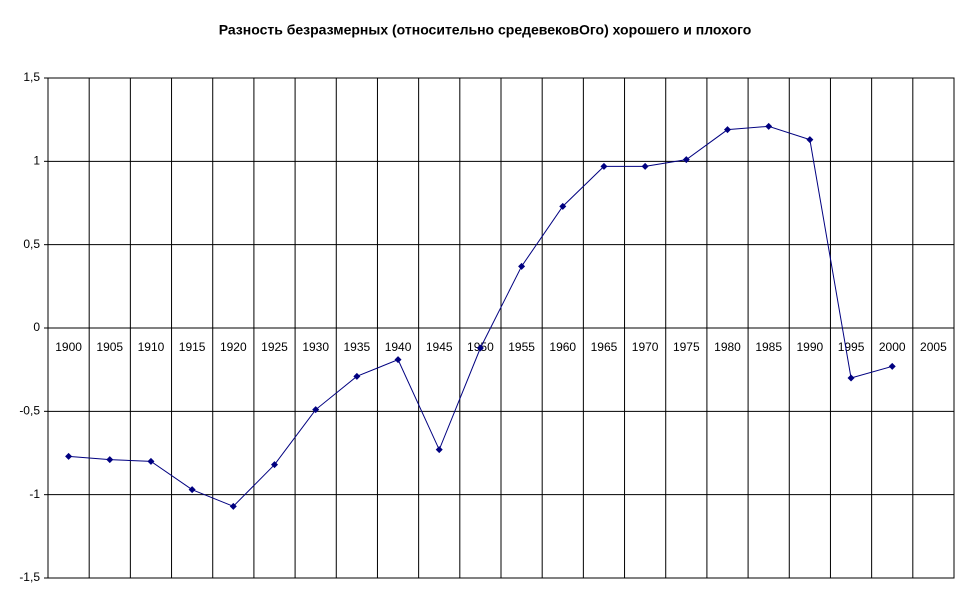 This screenshot has height=604, width=970. I want to click on x-tick-label: 1930, so click(315, 347).